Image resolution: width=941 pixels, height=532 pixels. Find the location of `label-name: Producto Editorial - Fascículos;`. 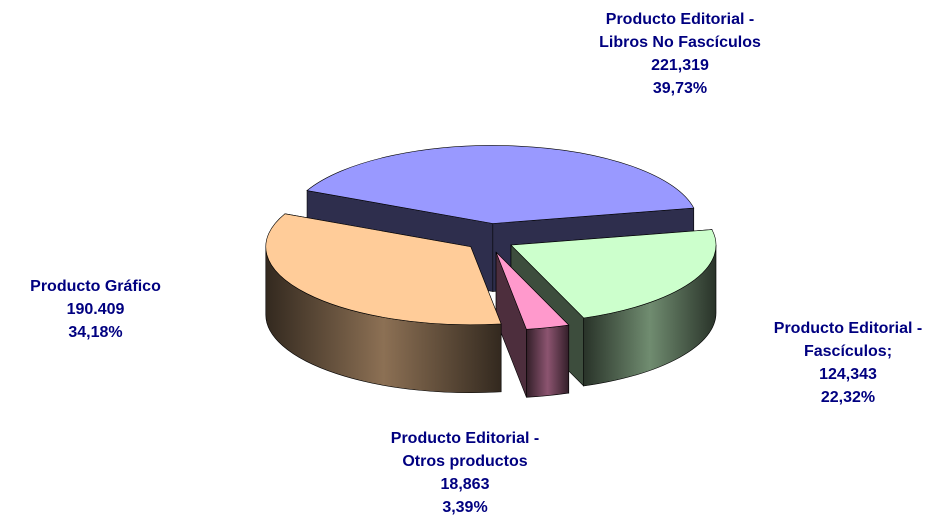

label-name: Producto Editorial - Fascículos; is located at coordinates (848, 340).